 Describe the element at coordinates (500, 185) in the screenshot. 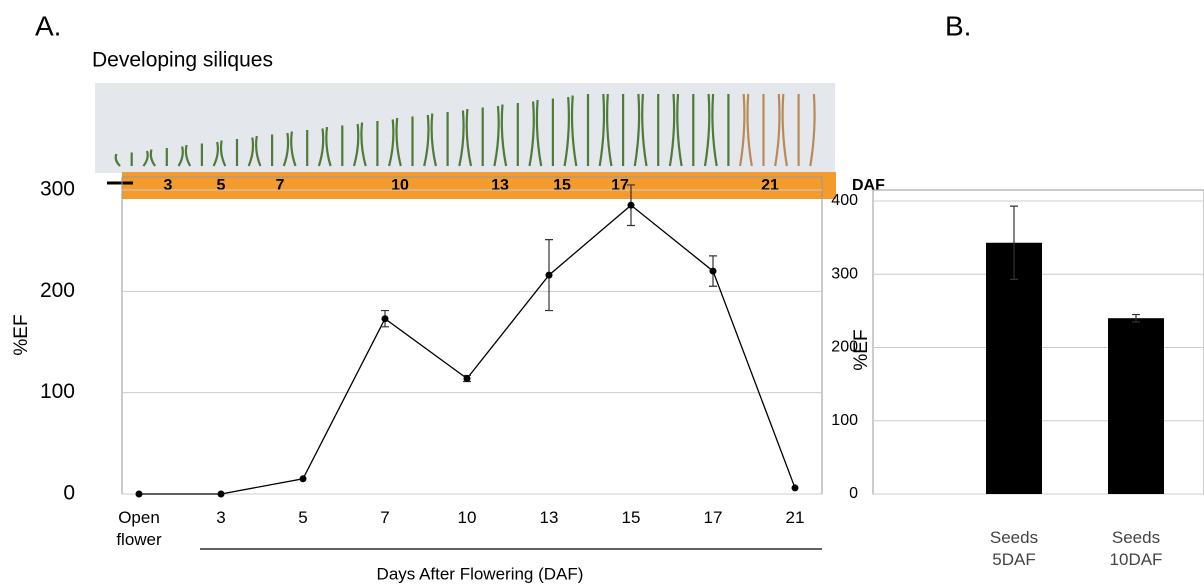

I see `strip-label: 13` at that location.